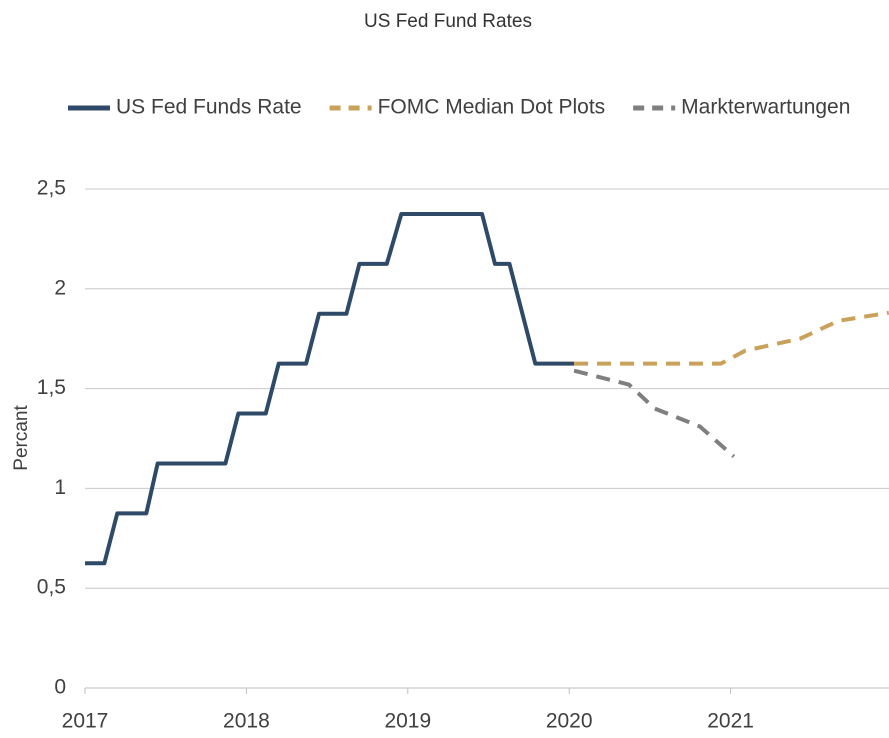  Describe the element at coordinates (246, 721) in the screenshot. I see `x-tick-label: 2018` at that location.